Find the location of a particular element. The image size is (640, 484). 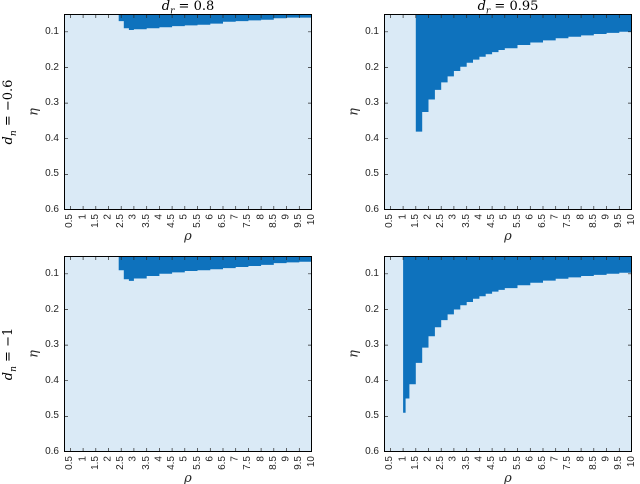

row-label-subscript: n is located at coordinates (13, 369).